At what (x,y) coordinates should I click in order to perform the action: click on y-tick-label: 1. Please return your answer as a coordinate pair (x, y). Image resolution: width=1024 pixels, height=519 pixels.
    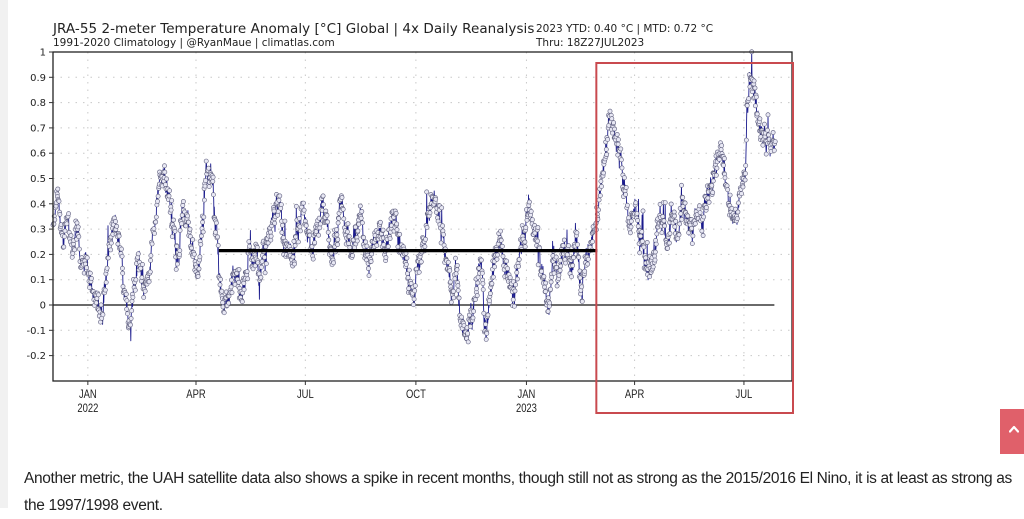
    Looking at the image, I should click on (43, 53).